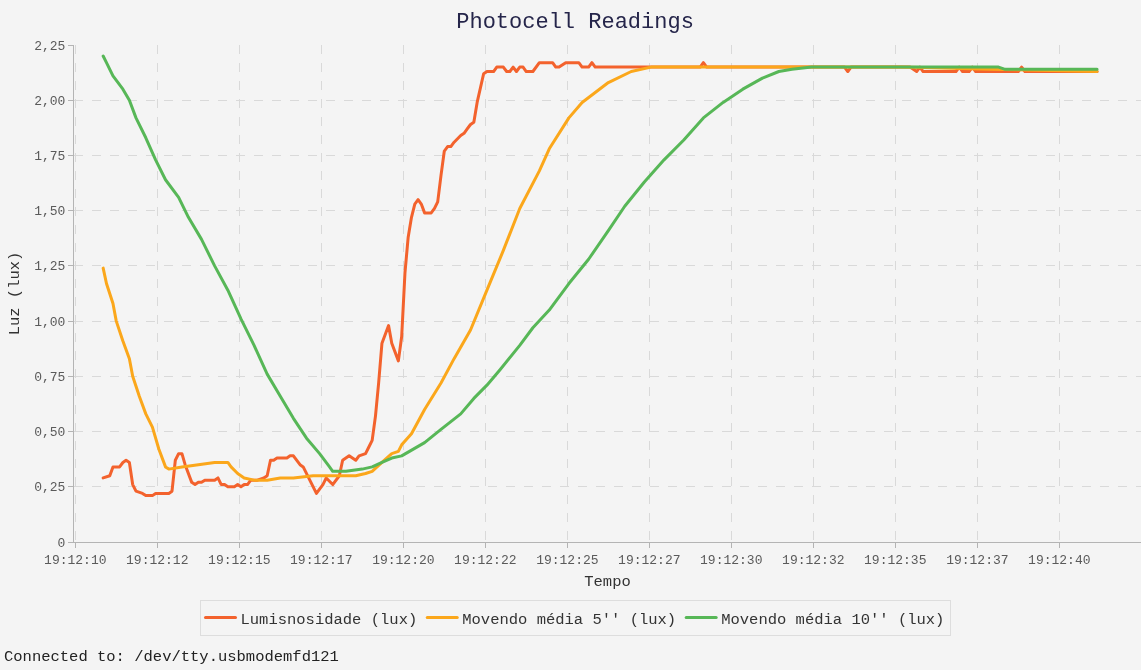  What do you see at coordinates (895, 560) in the screenshot?
I see `x-tick-label: 19:12:35` at bounding box center [895, 560].